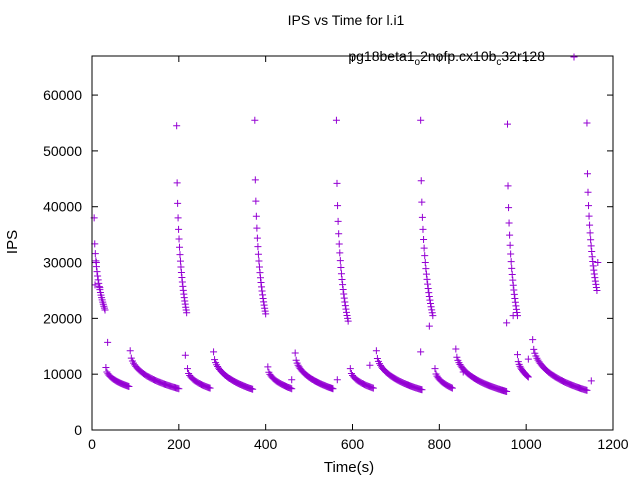  What do you see at coordinates (12, 242) in the screenshot?
I see `y-axis-label: IPS` at bounding box center [12, 242].